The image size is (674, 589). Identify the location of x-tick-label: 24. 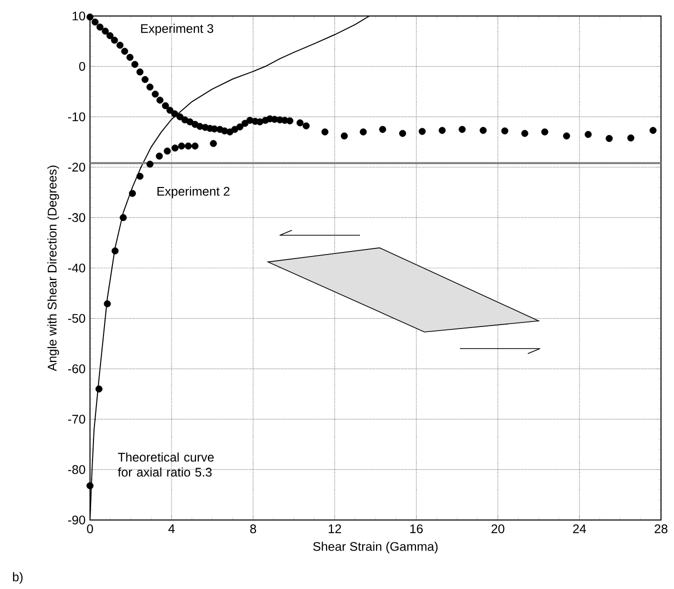
(579, 529).